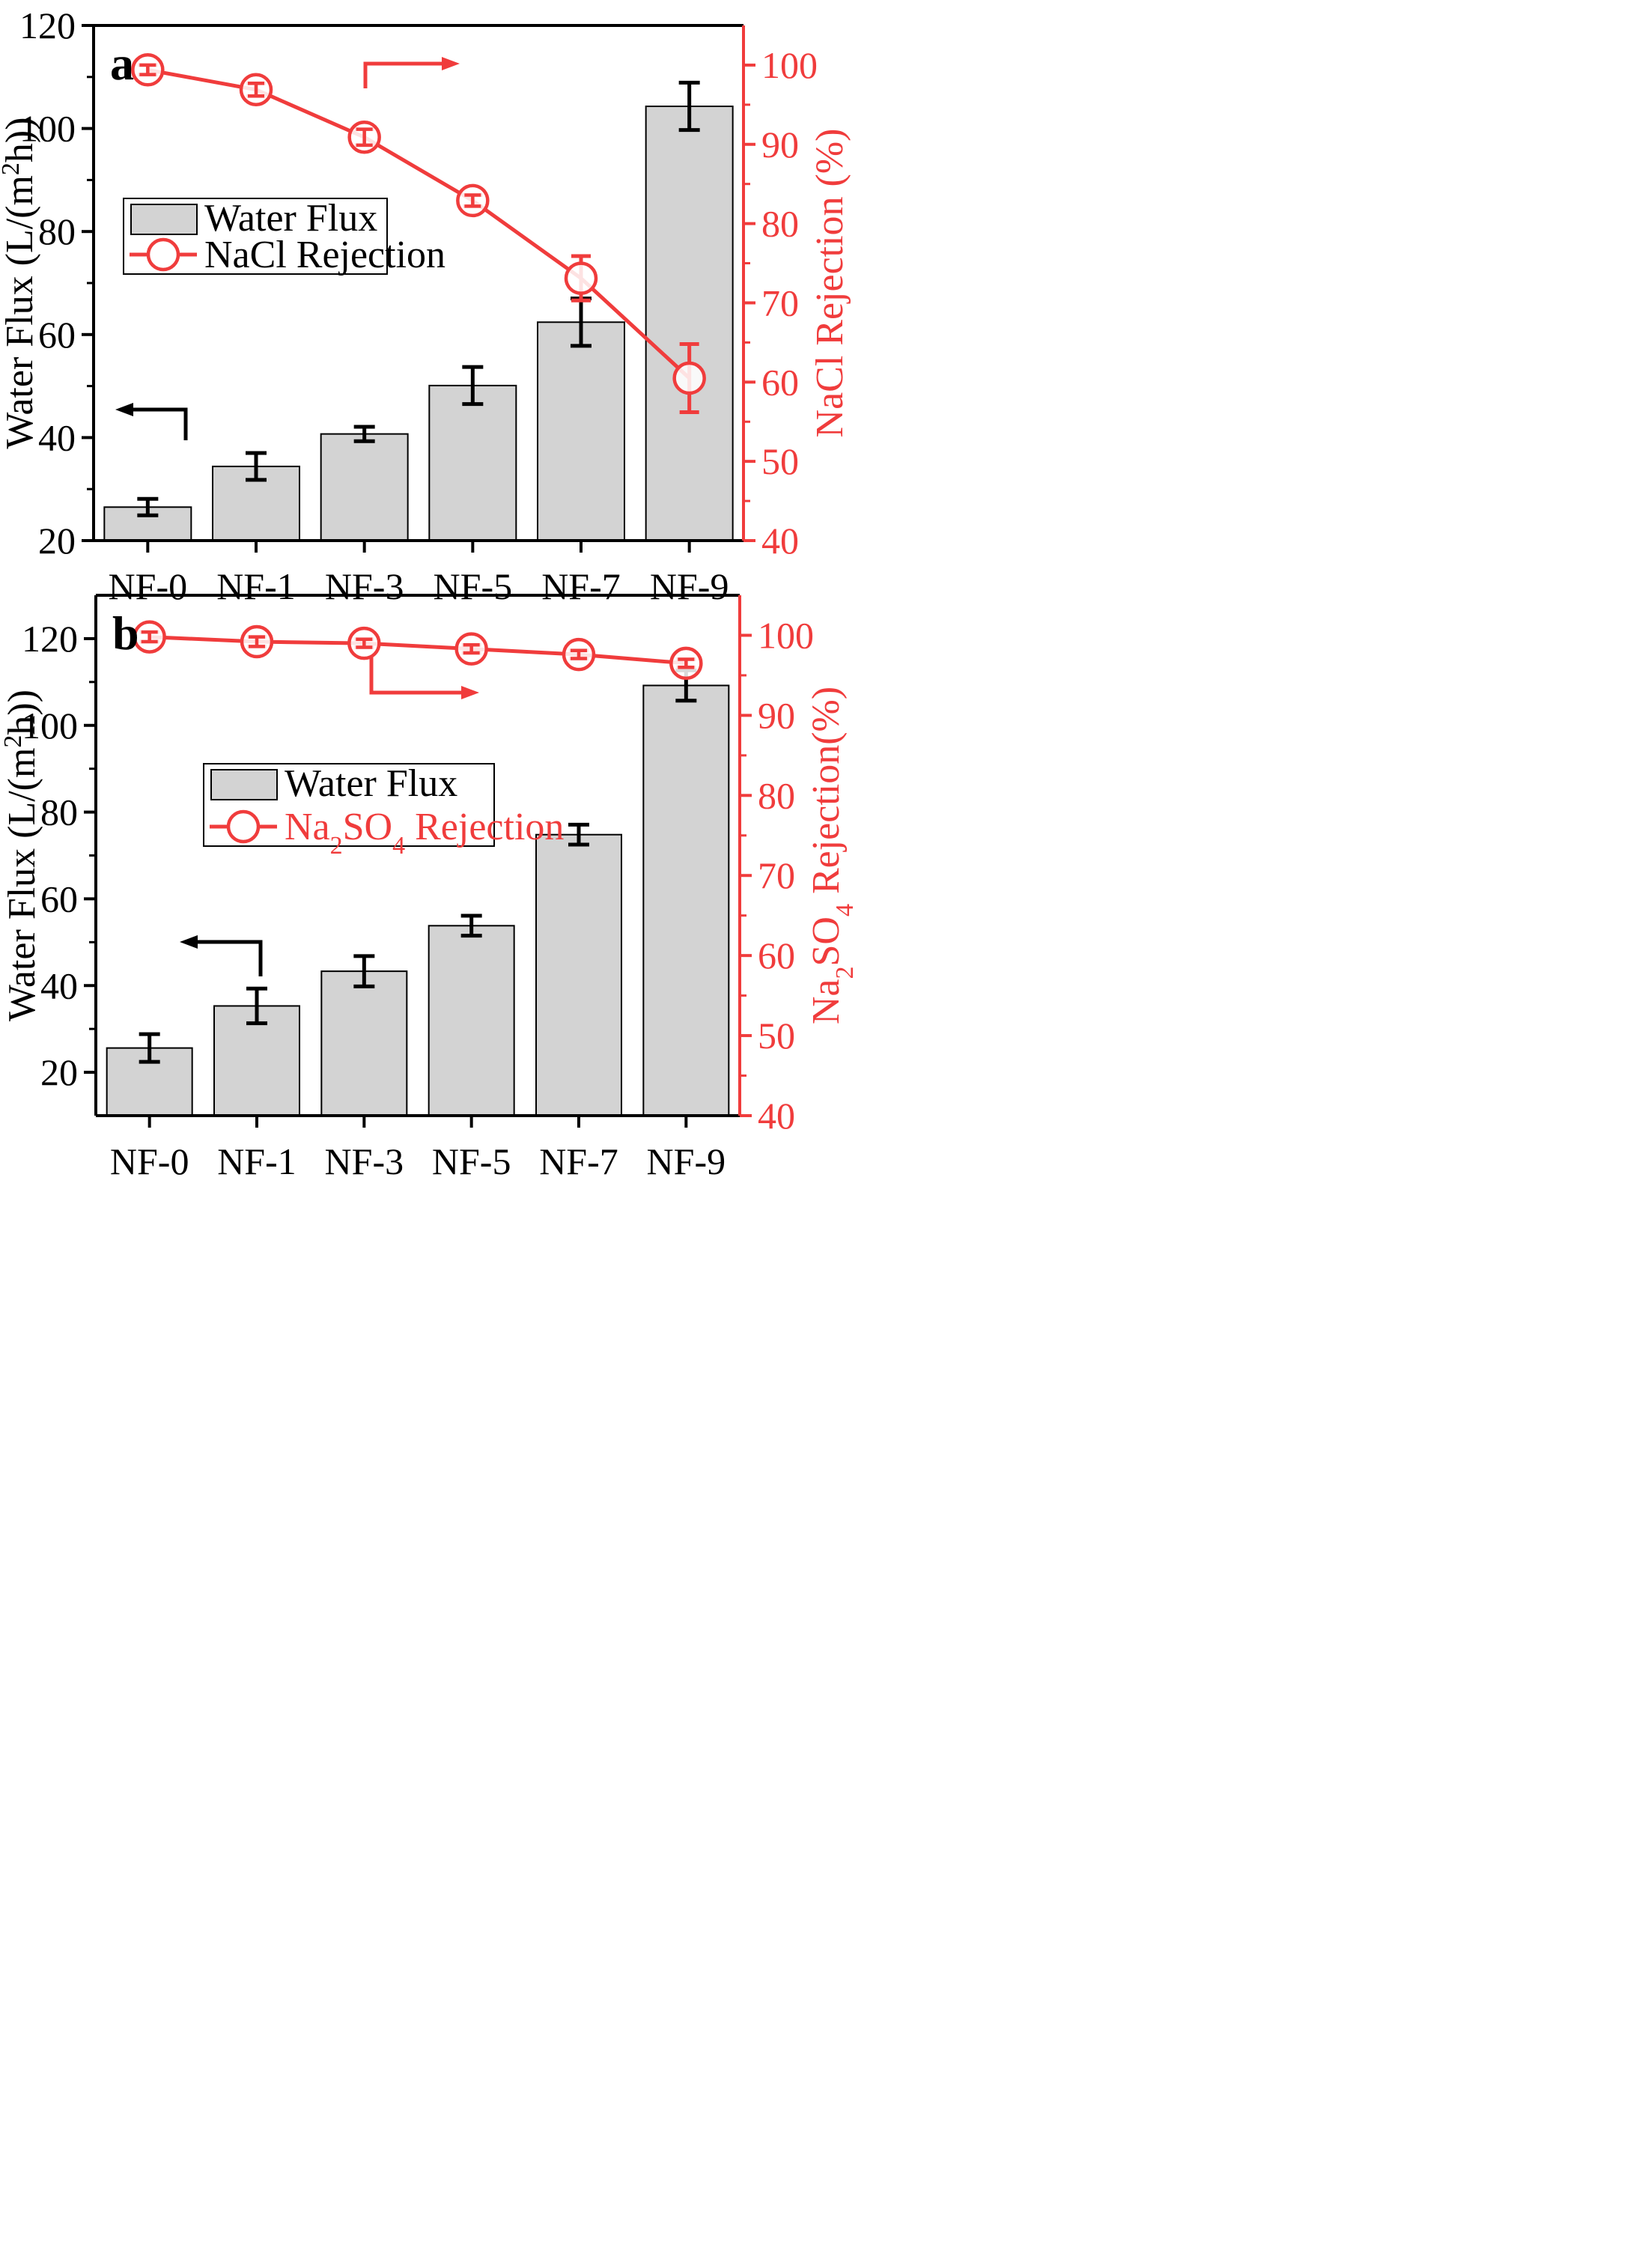 The height and width of the screenshot is (2268, 1627). Describe the element at coordinates (826, 795) in the screenshot. I see `label-part: Rejection(%)` at that location.